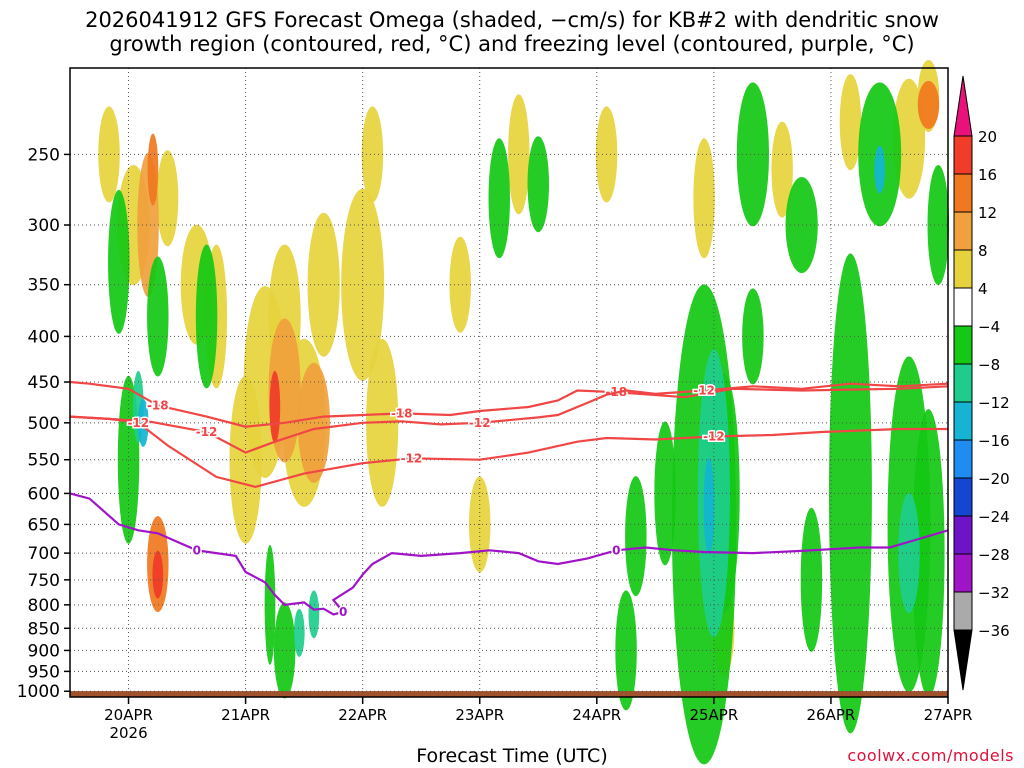 This screenshot has height=768, width=1024. What do you see at coordinates (713, 715) in the screenshot?
I see `x-tick-label: 25APR` at bounding box center [713, 715].